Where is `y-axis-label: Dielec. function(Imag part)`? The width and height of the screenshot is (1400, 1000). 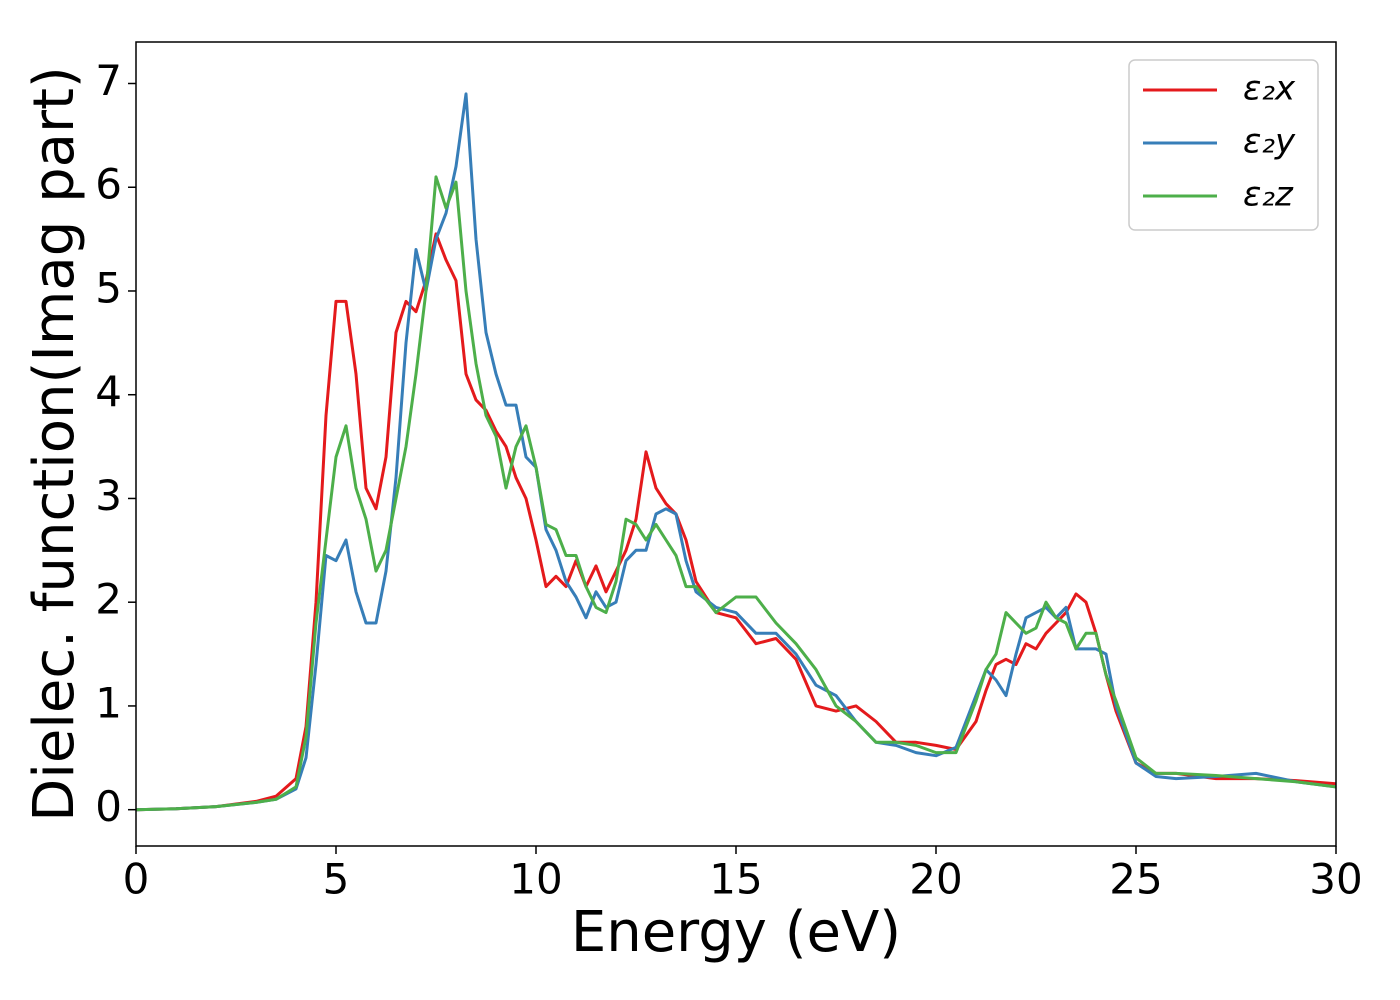 y-axis-label: Dielec. function(Imag part) is located at coordinates (54, 444).